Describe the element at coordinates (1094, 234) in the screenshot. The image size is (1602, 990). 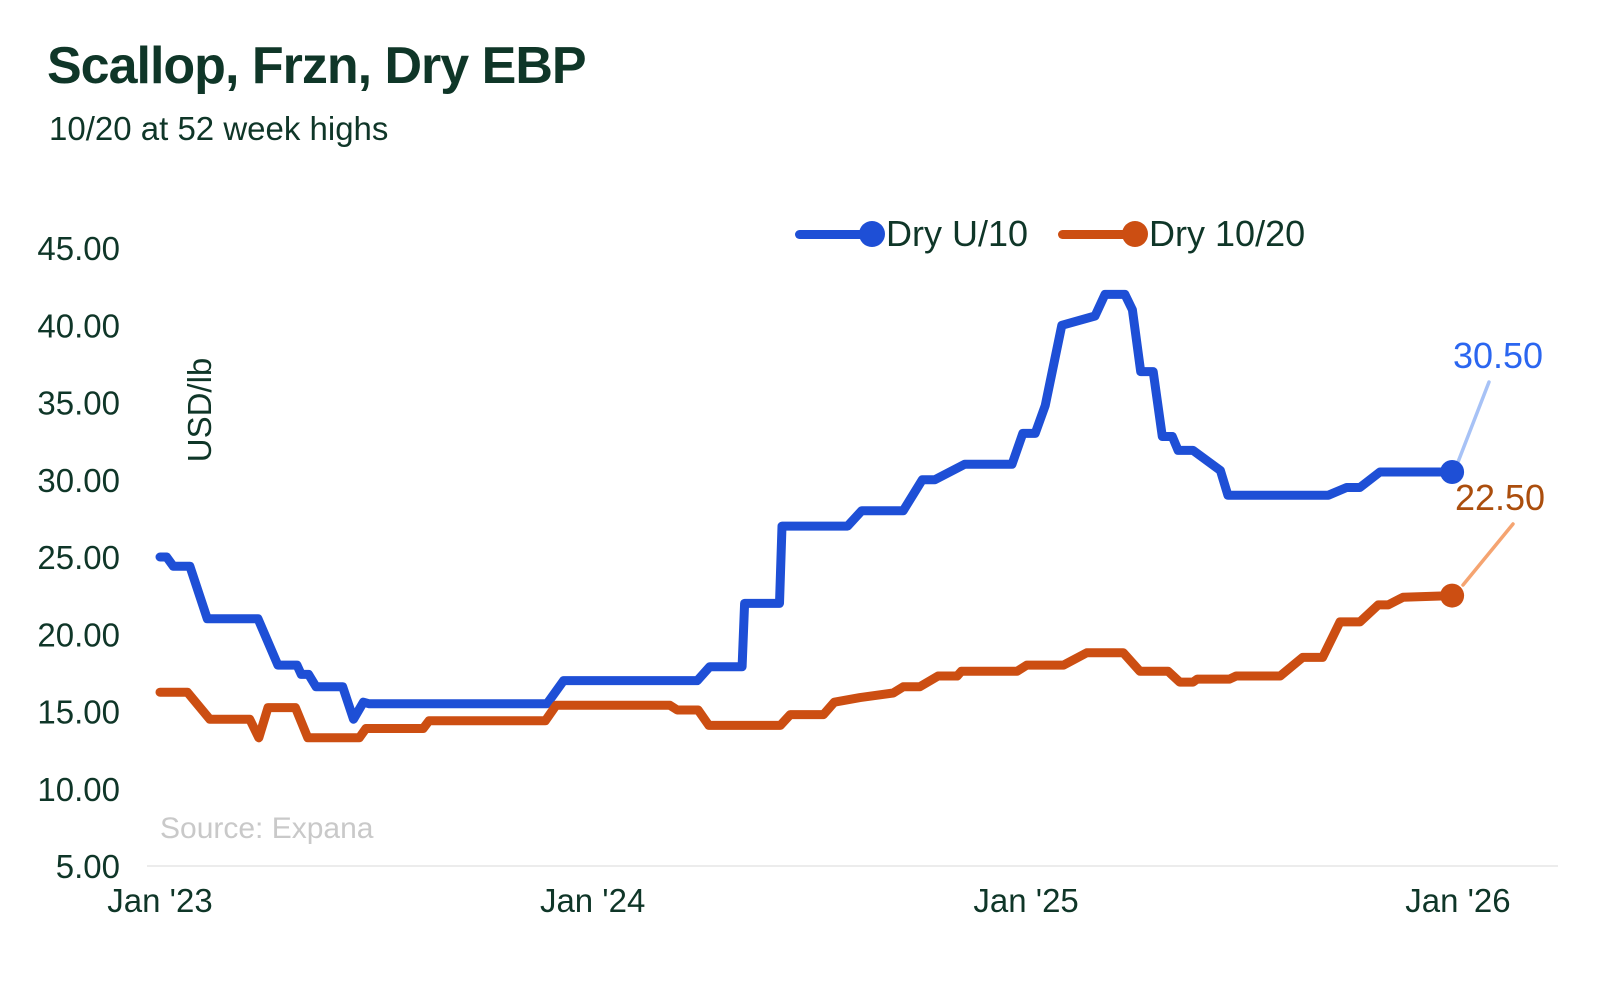
I see `legend-line-swatch-orange` at that location.